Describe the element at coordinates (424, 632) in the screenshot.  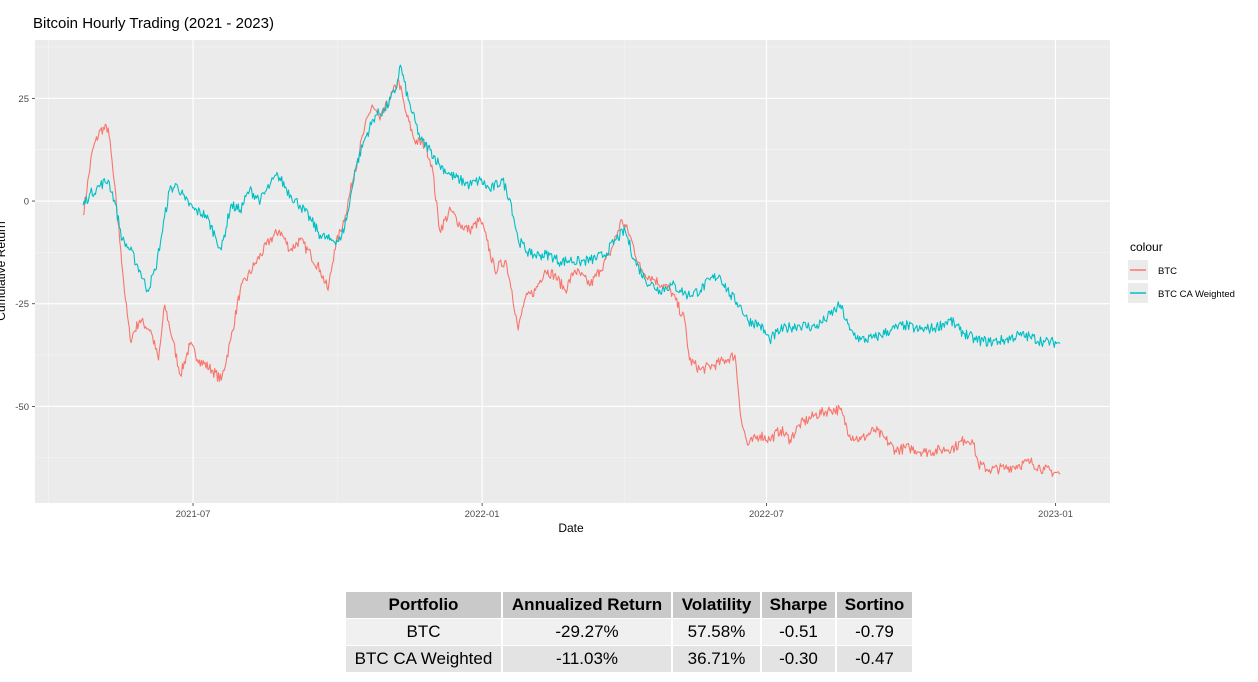
I see `cell-portfolio: BTC` at that location.